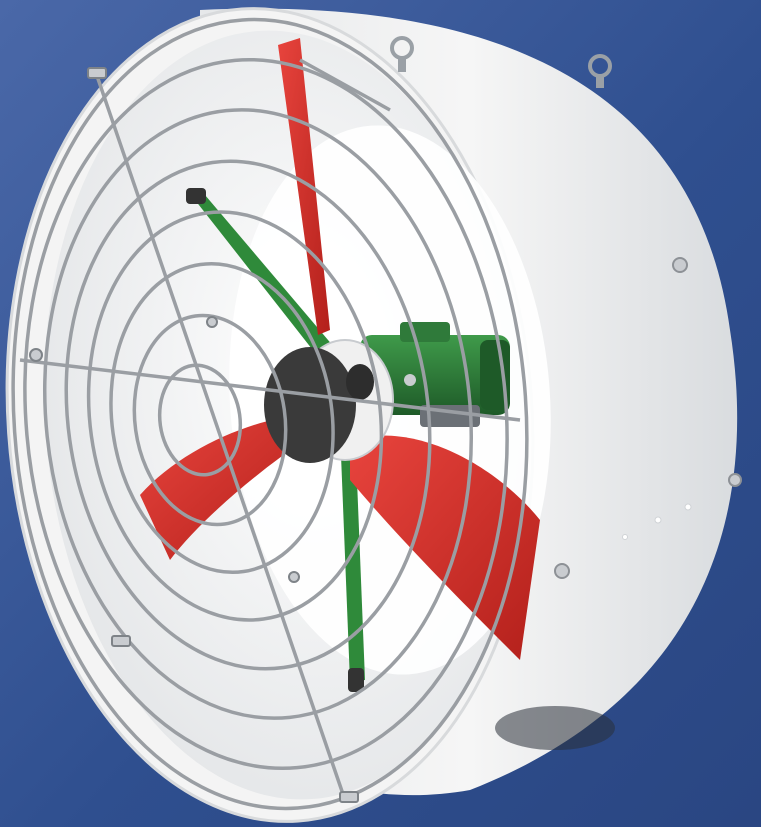 This screenshot has height=827, width=761. I want to click on eye-bolt-right, so click(600, 71).